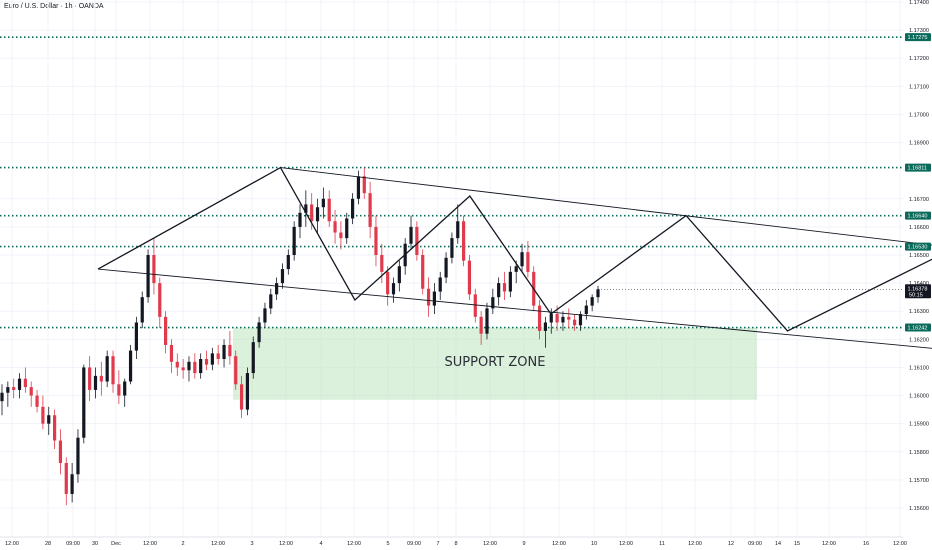 The height and width of the screenshot is (550, 932). Describe the element at coordinates (594, 544) in the screenshot. I see `time-tick-label: 10` at that location.